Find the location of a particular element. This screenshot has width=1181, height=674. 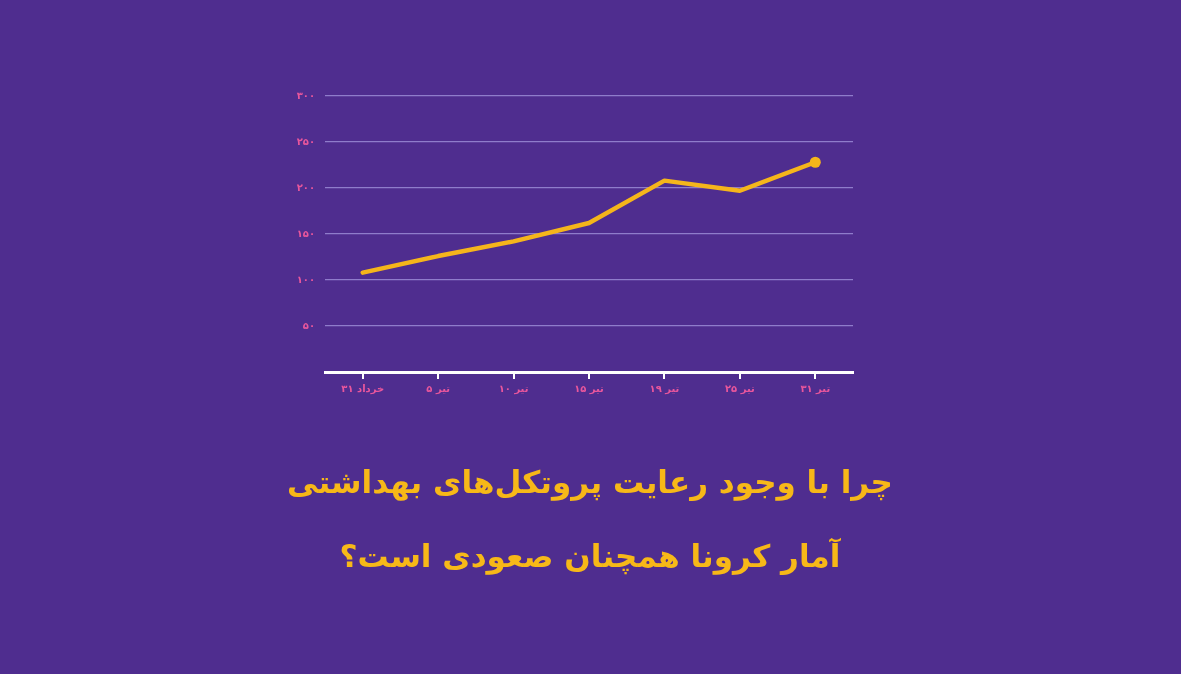

x-tick-label: ۳۱ خرداد is located at coordinates (363, 388).